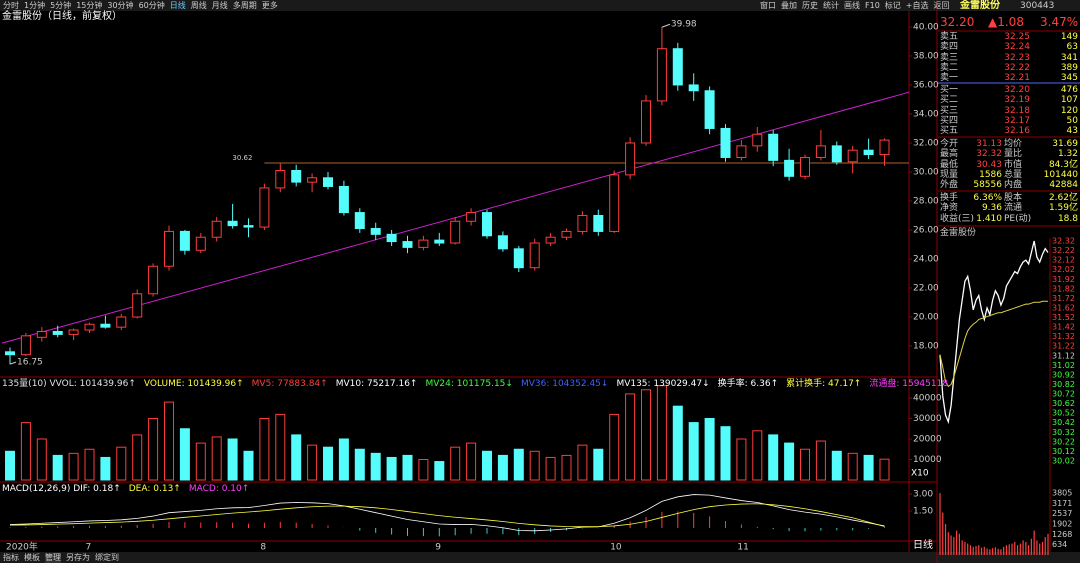 This screenshot has width=1080, height=563. What do you see at coordinates (89, 5) in the screenshot?
I see `tab: 15分钟` at bounding box center [89, 5].